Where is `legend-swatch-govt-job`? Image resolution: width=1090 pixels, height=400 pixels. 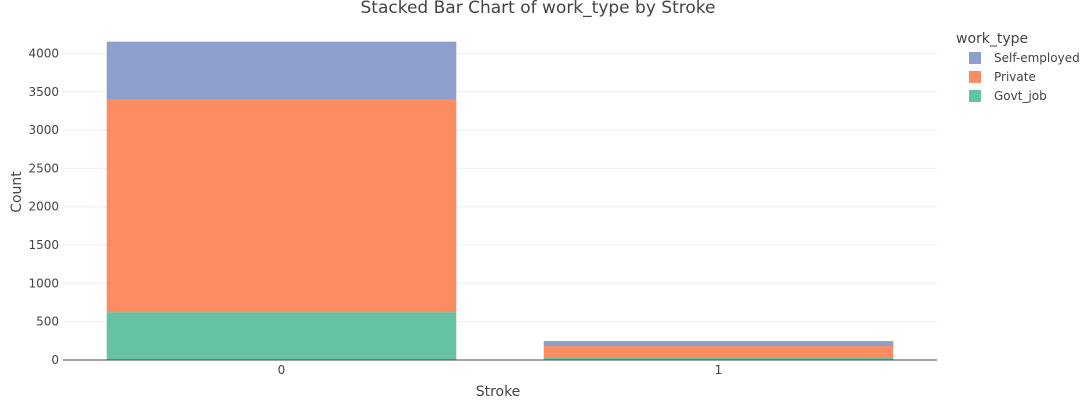 legend-swatch-govt-job is located at coordinates (975, 96).